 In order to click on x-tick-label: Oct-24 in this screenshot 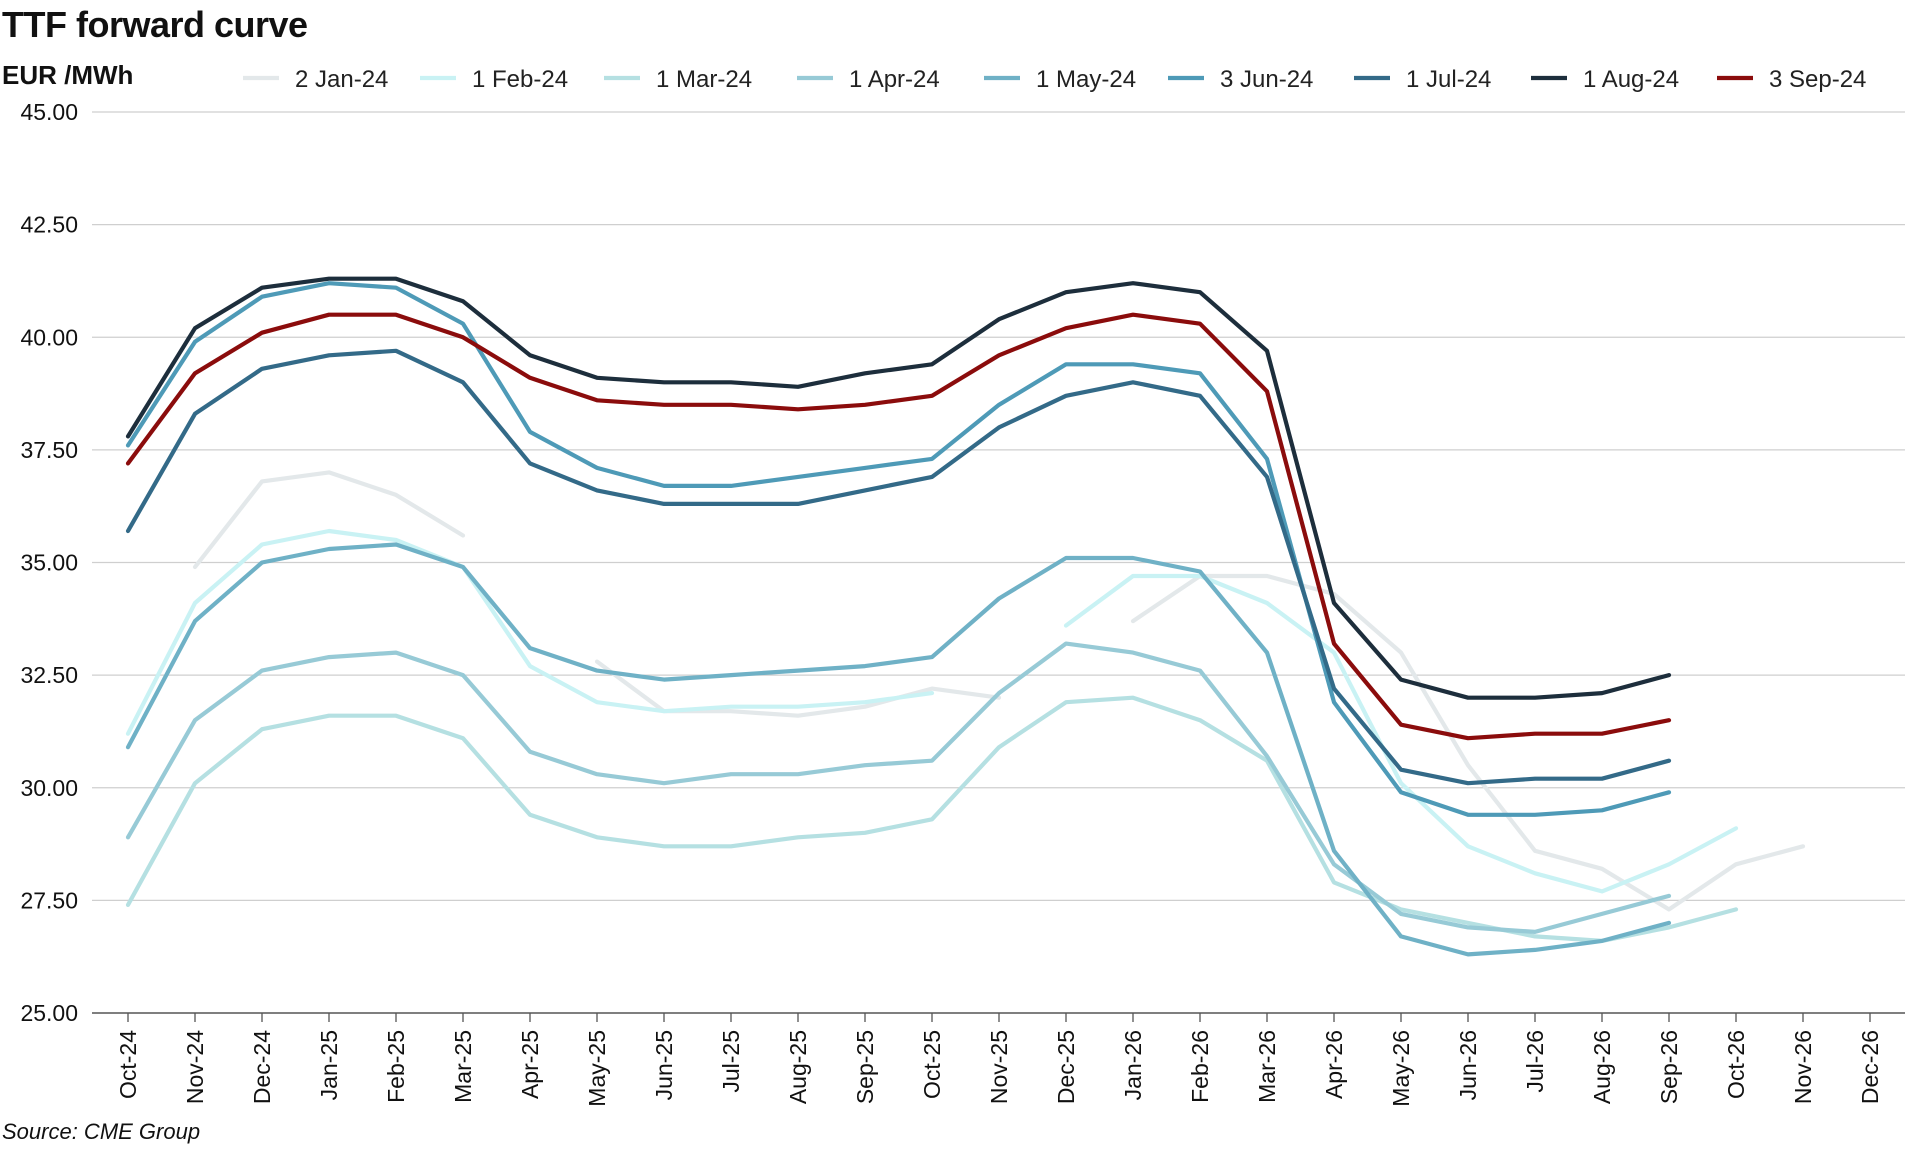, I will do `click(128, 1064)`.